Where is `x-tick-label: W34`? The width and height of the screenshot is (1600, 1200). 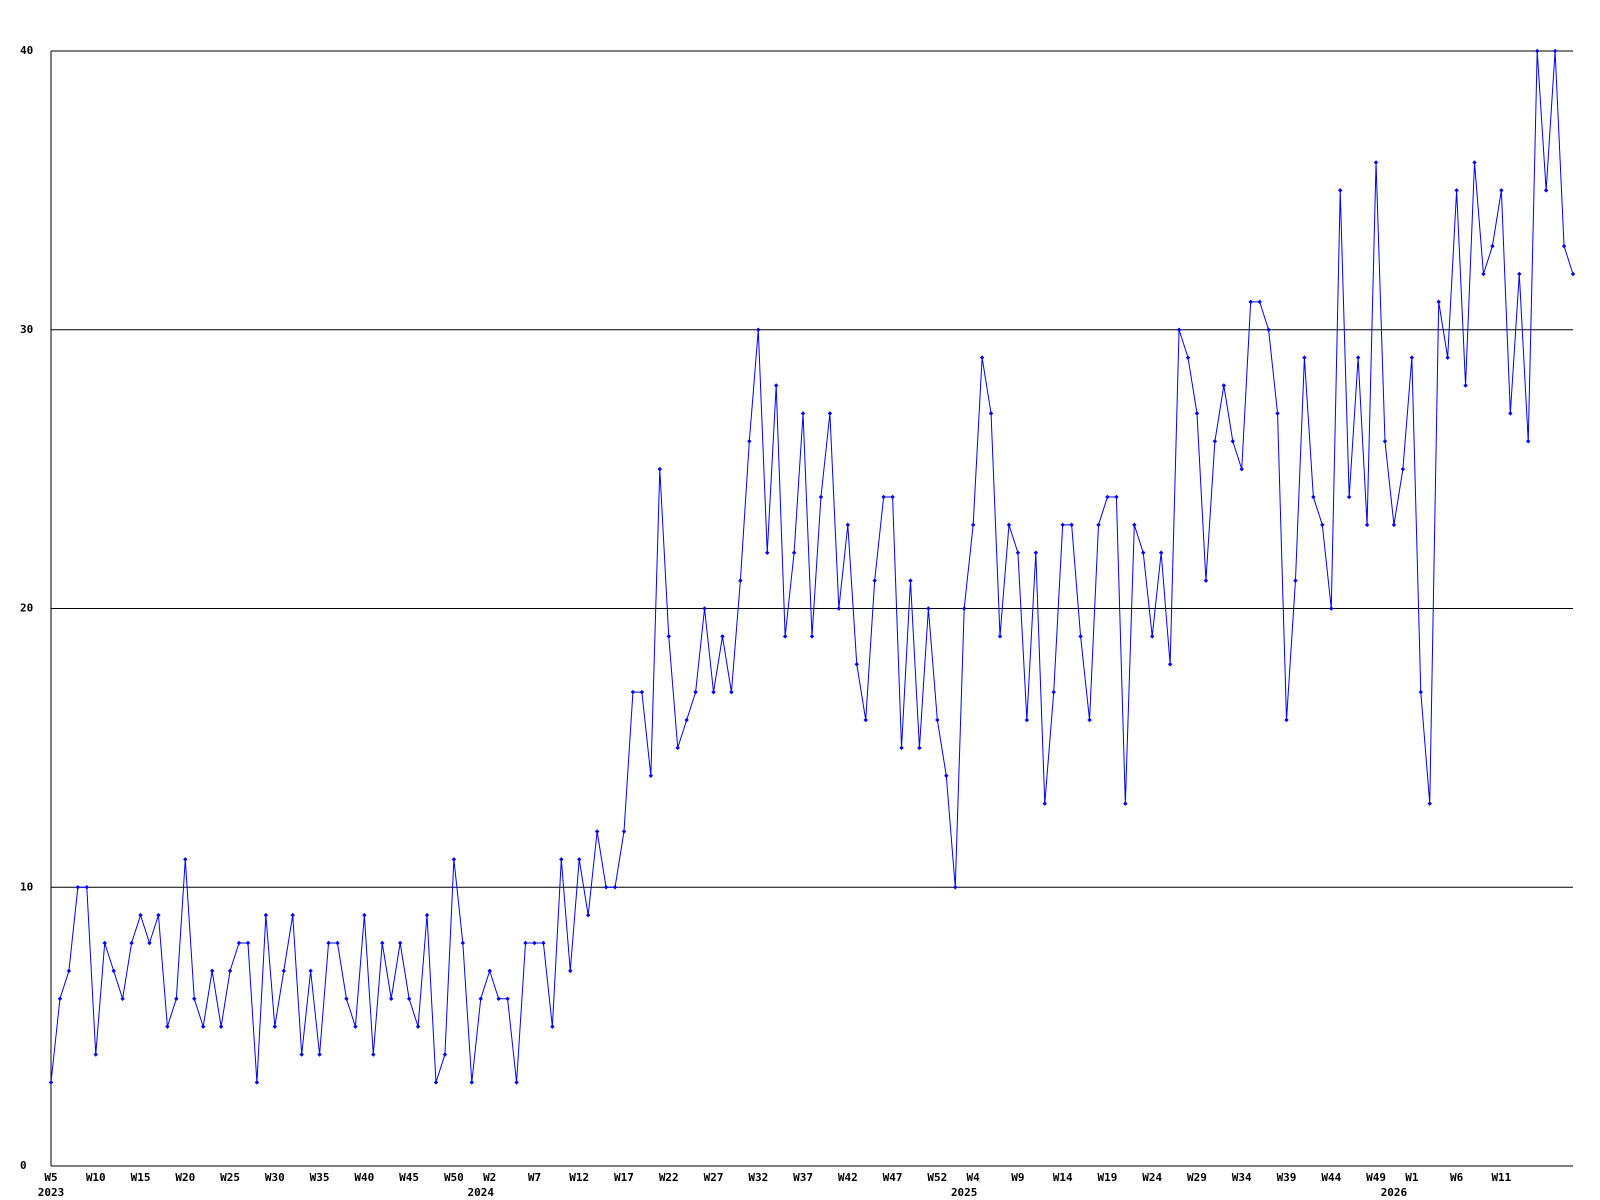
x-tick-label: W34 is located at coordinates (1242, 1177).